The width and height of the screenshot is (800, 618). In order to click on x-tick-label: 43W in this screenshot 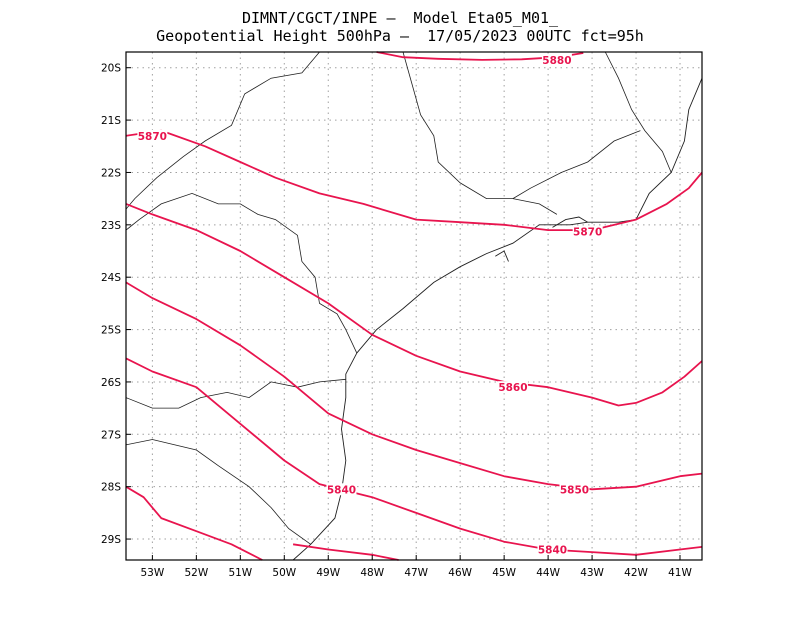, I will do `click(592, 573)`.